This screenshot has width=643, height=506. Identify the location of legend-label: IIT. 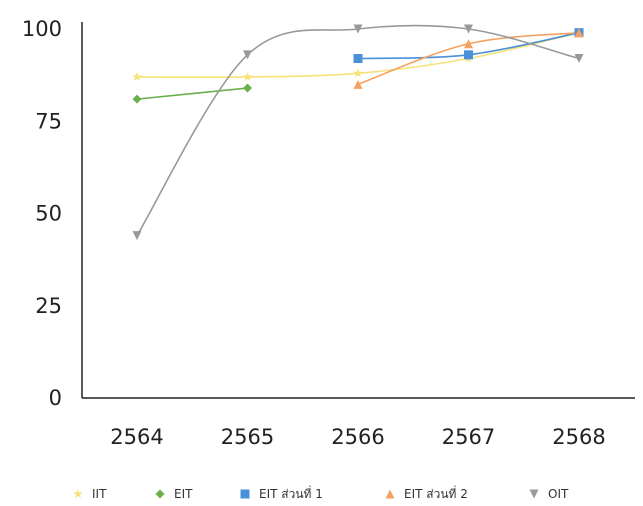
(99, 494).